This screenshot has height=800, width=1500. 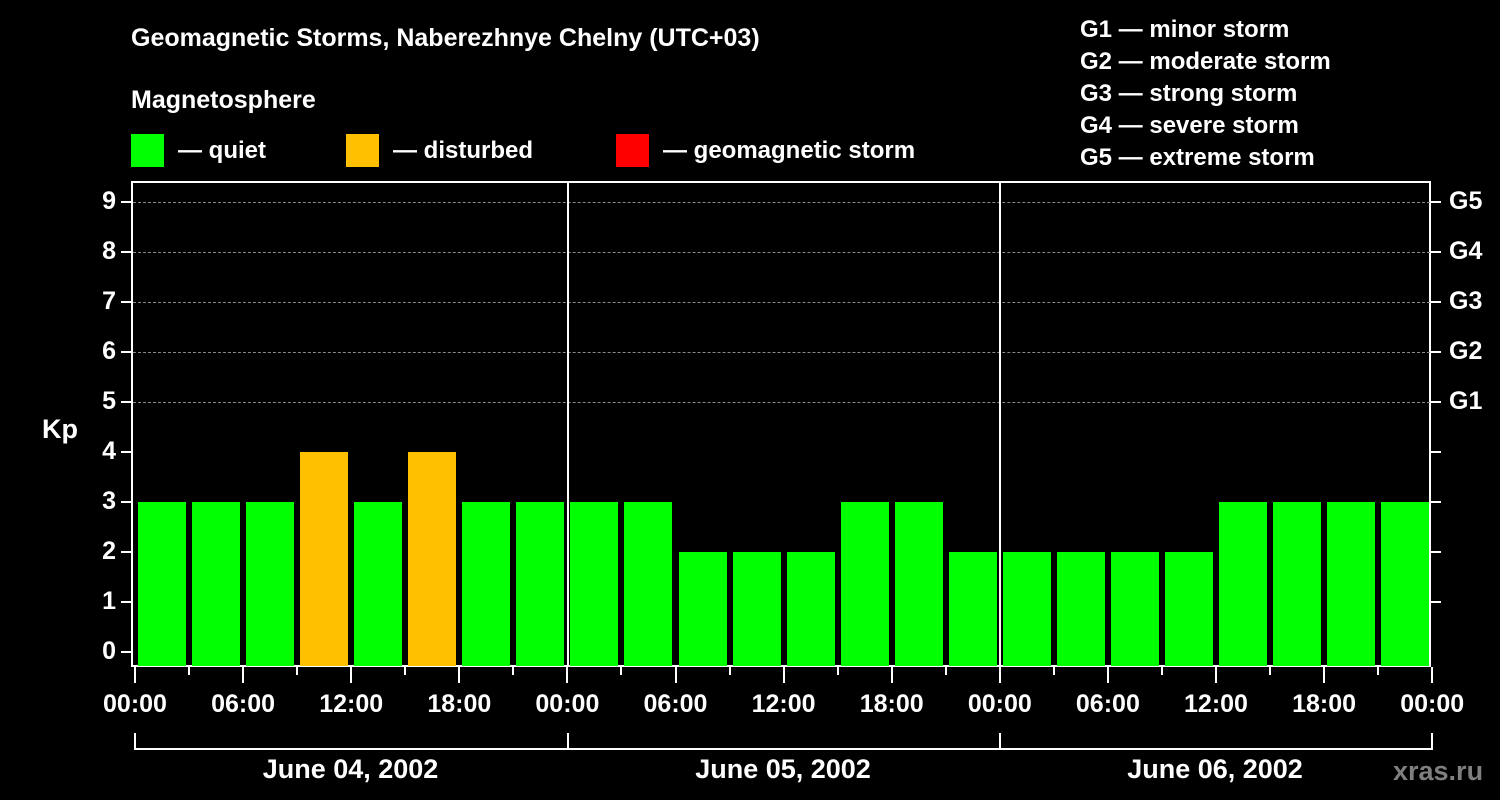 What do you see at coordinates (1197, 157) in the screenshot?
I see `g5-legend: G5 — extreme storm` at bounding box center [1197, 157].